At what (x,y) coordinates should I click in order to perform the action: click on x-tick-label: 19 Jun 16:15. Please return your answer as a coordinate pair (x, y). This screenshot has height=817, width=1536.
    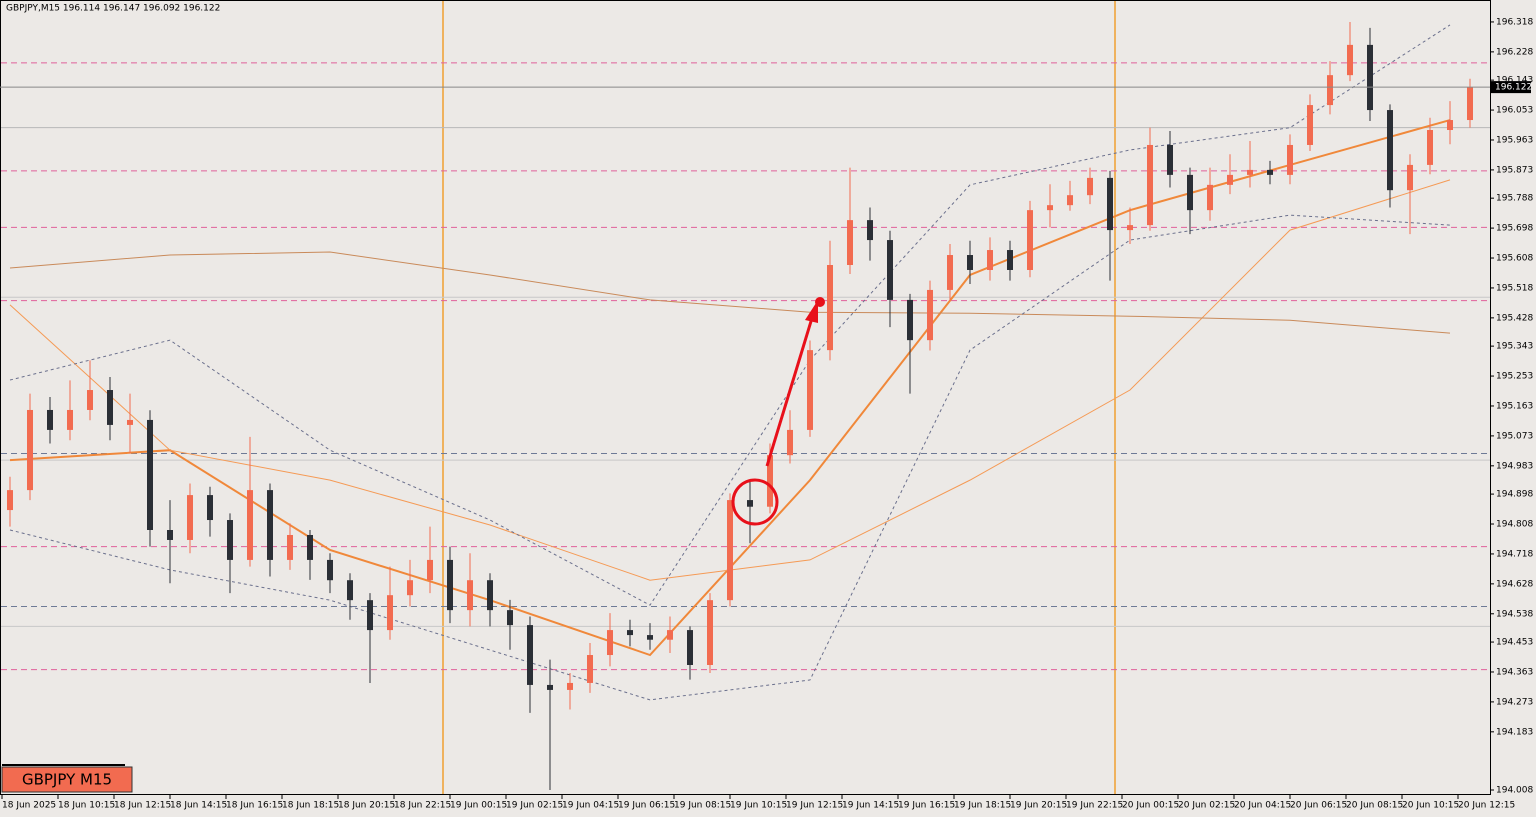
    Looking at the image, I should click on (926, 806).